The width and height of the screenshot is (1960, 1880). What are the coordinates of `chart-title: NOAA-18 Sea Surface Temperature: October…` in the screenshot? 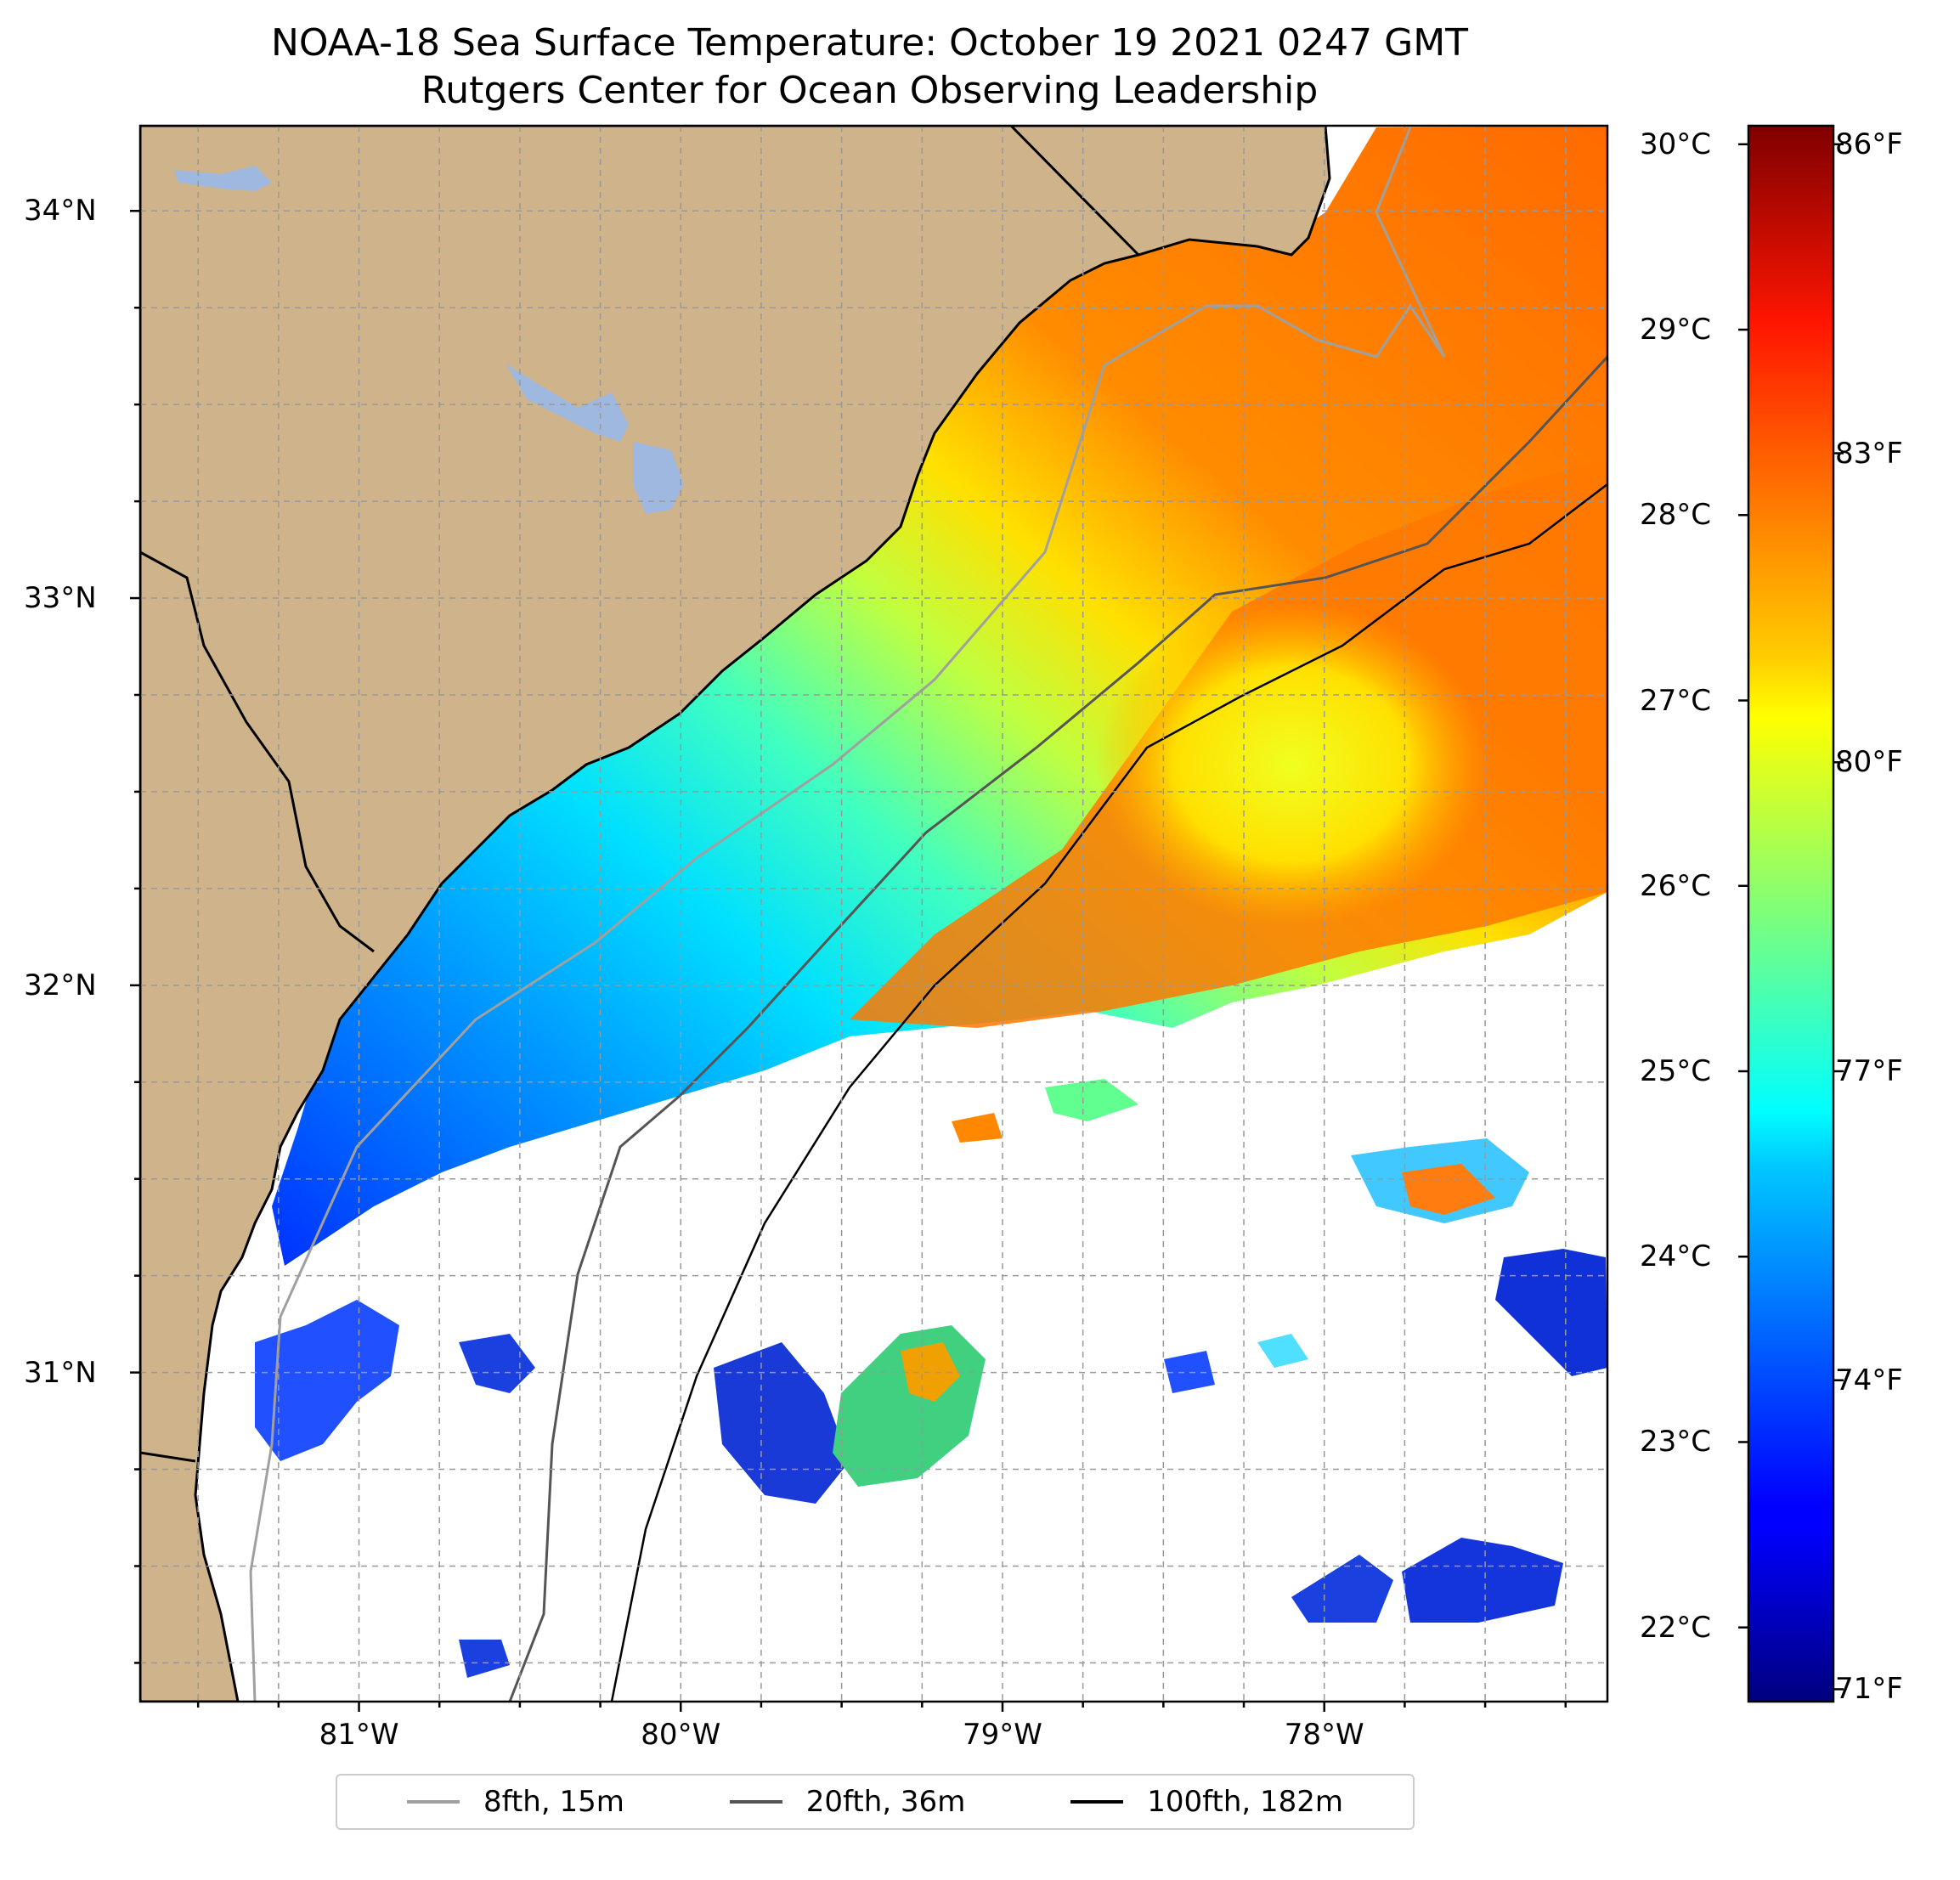 It's located at (870, 43).